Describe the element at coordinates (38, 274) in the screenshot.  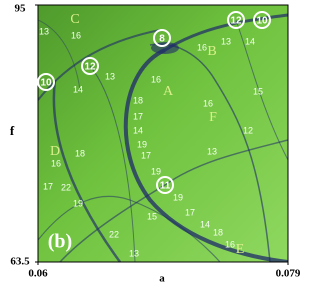
I see `x-tick-label: 0.06` at that location.